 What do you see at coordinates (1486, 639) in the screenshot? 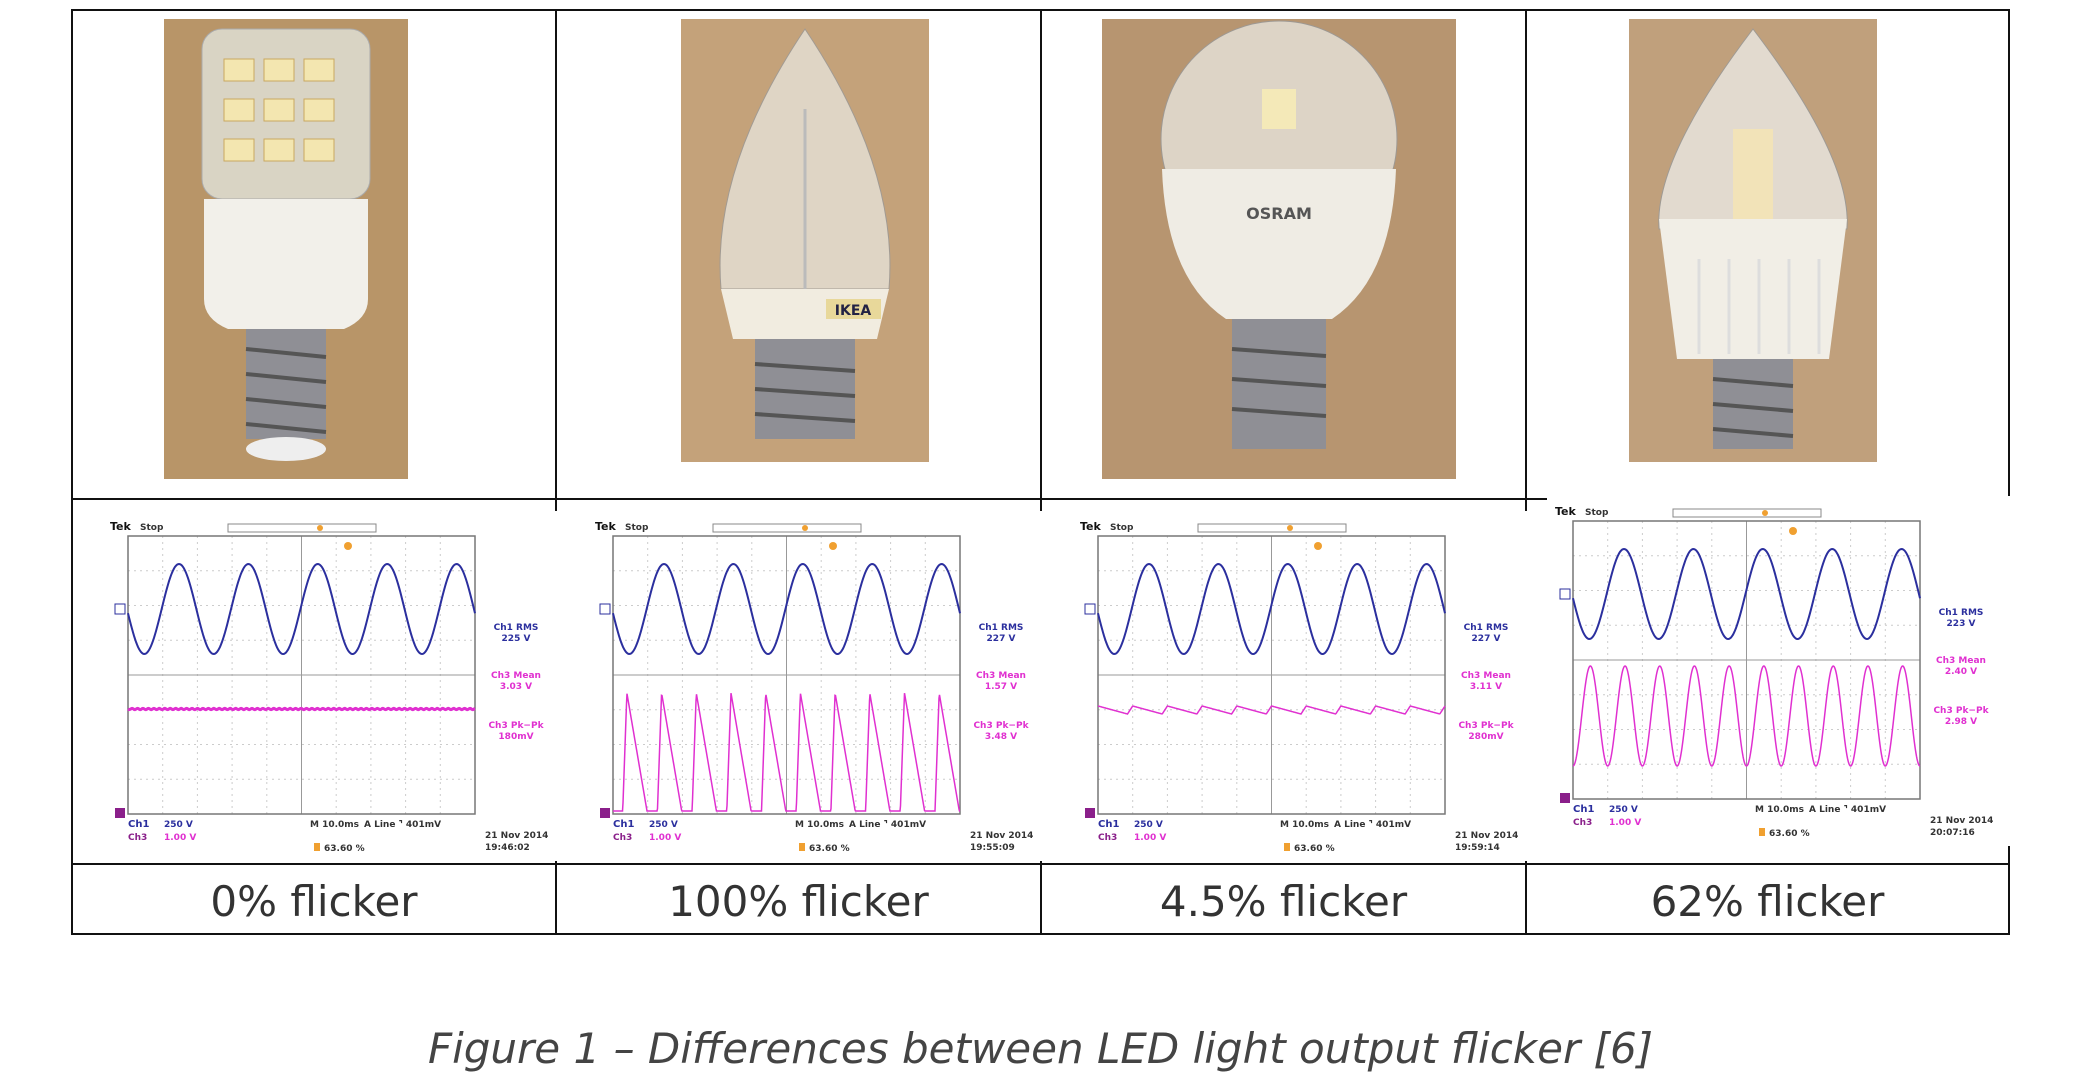
I see `ch1-rms-value: 227 V` at bounding box center [1486, 639].